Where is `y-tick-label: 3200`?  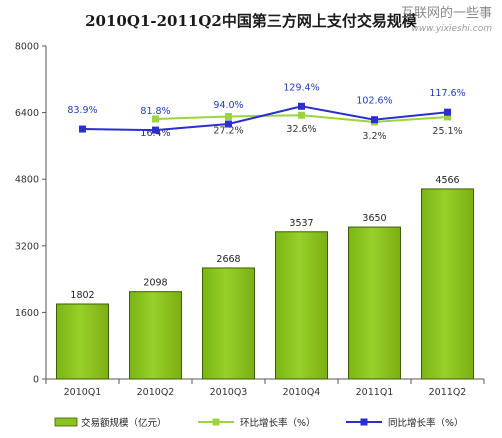 y-tick-label: 3200 is located at coordinates (27, 246).